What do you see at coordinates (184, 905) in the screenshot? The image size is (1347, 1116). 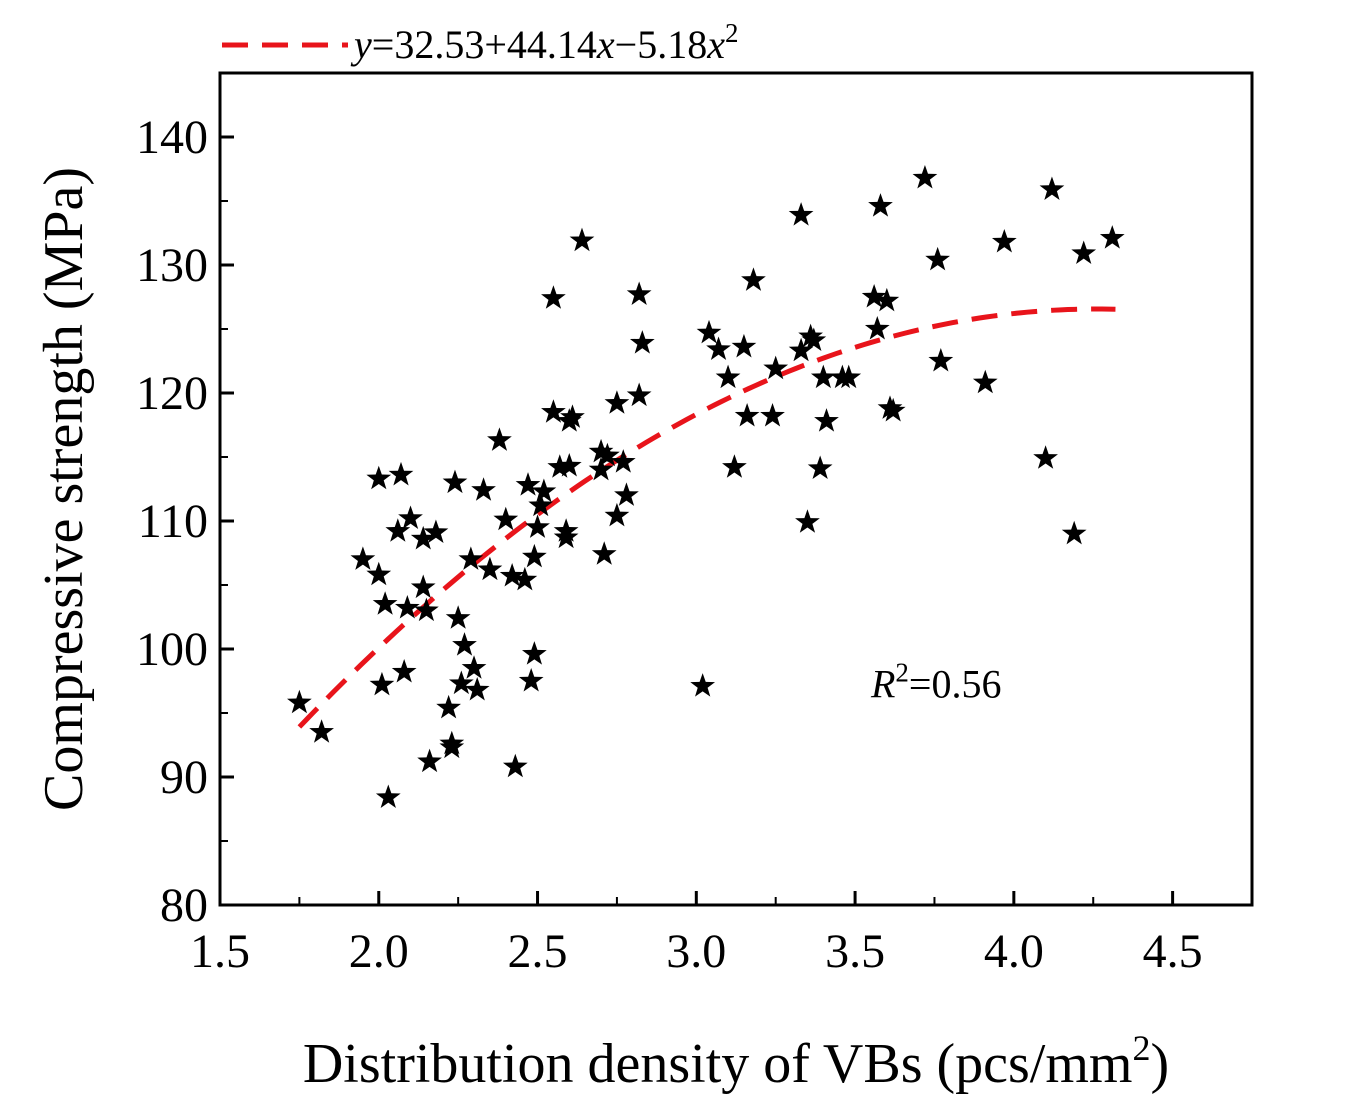 I see `y-tick-label: 80` at bounding box center [184, 905].